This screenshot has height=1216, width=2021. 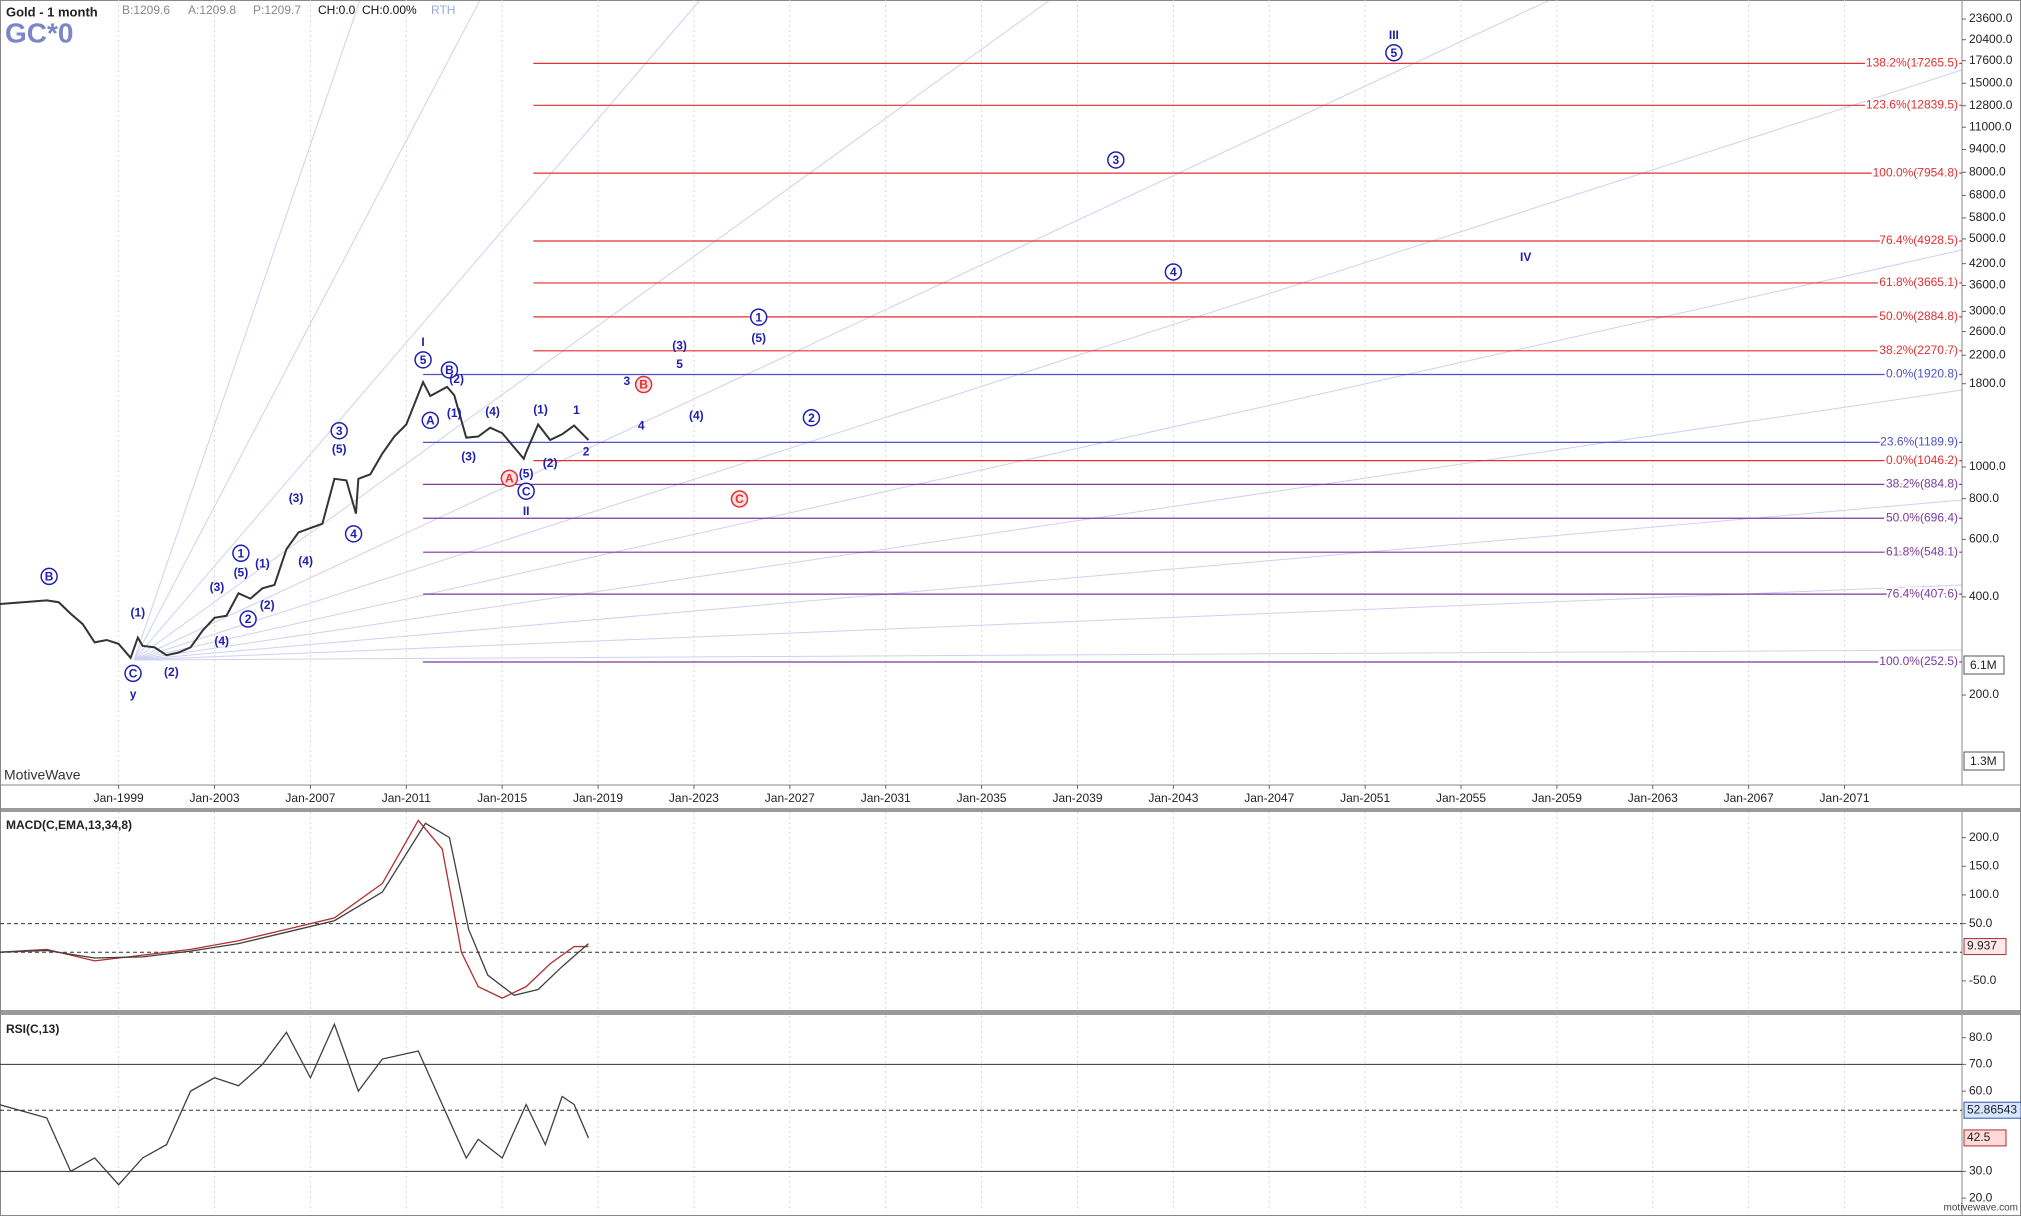 What do you see at coordinates (1987, 311) in the screenshot?
I see `y-tick-label: 3000.0` at bounding box center [1987, 311].